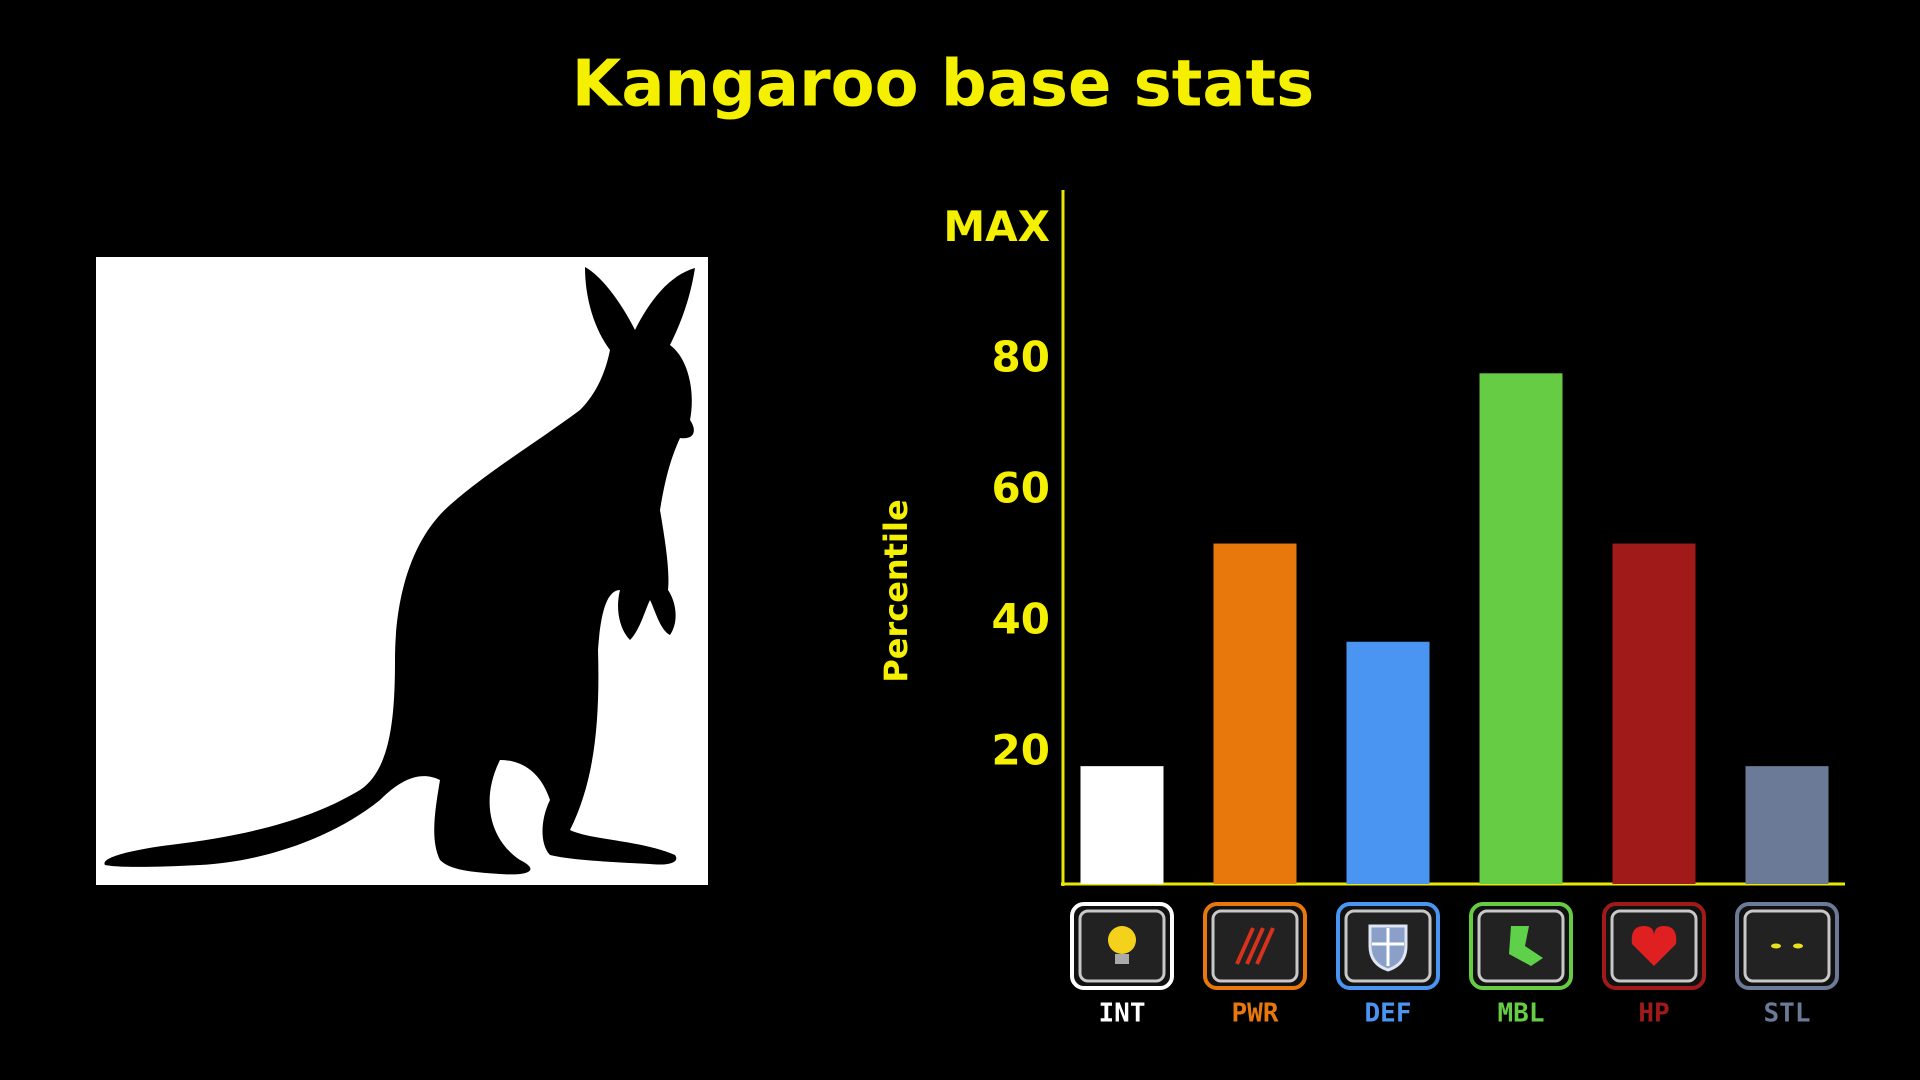 Image resolution: width=1920 pixels, height=1080 pixels. What do you see at coordinates (1122, 959) in the screenshot?
I see `icon-bulb-base` at bounding box center [1122, 959].